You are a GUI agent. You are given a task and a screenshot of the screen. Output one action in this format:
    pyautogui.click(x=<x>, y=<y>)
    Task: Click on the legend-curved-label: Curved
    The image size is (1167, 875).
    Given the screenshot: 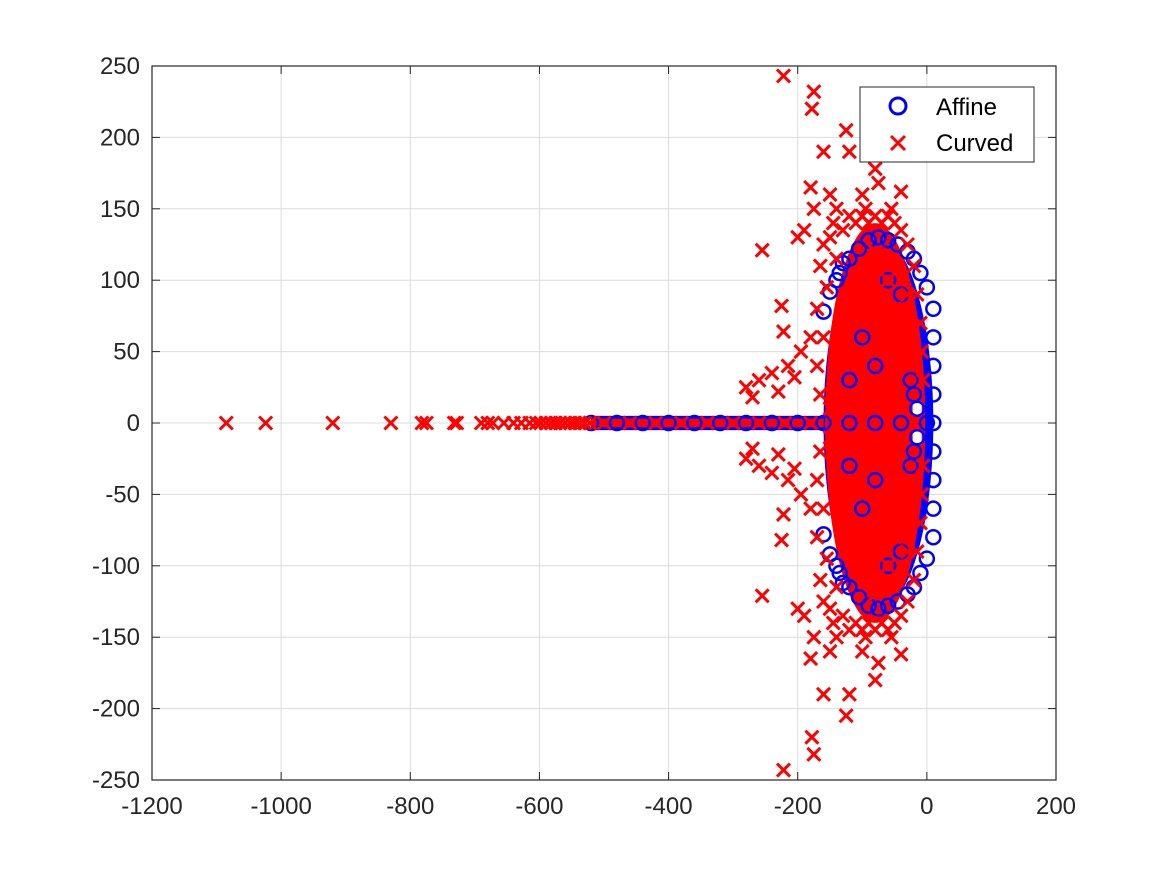 What is the action you would take?
    pyautogui.click(x=974, y=143)
    